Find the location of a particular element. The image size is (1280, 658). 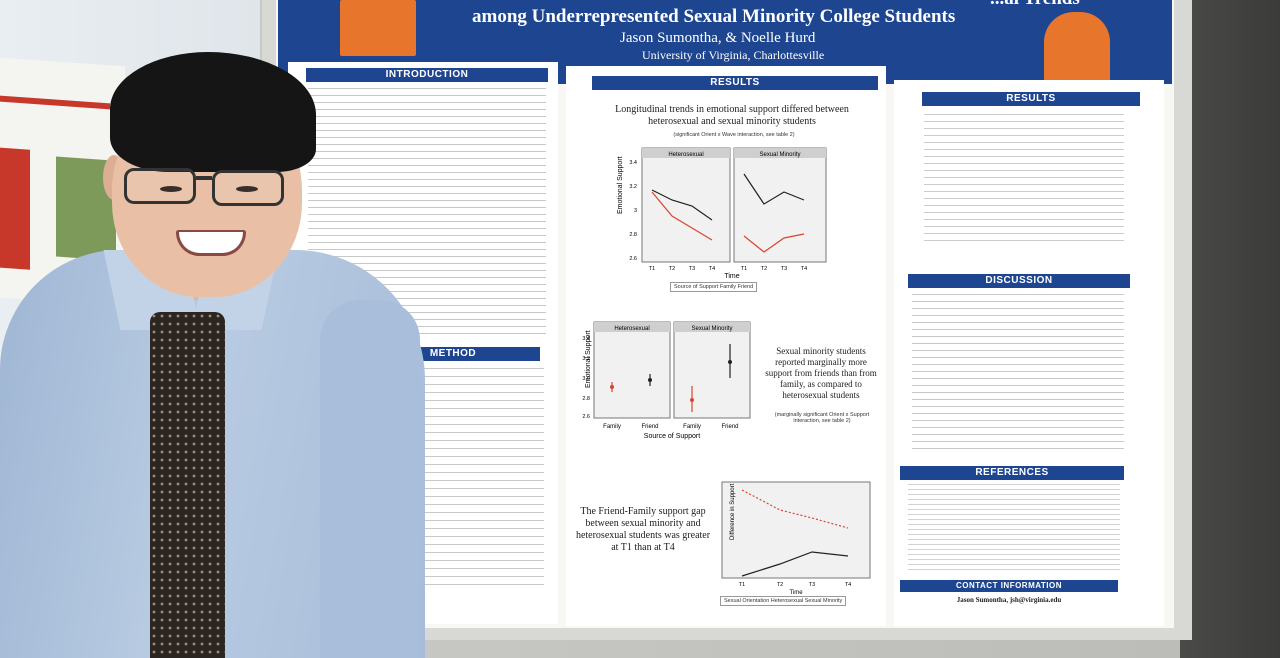

glasses-bridge is located at coordinates (204, 178).